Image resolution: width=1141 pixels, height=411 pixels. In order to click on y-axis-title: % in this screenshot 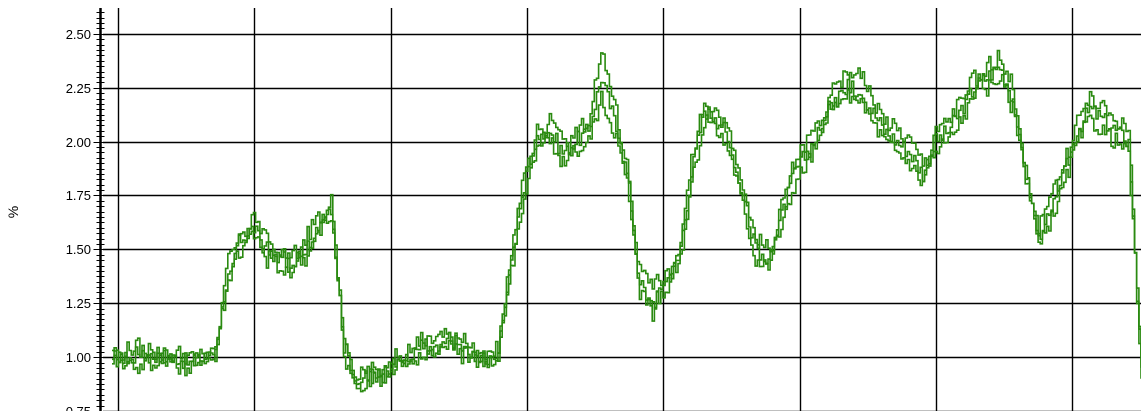, I will do `click(13, 212)`.